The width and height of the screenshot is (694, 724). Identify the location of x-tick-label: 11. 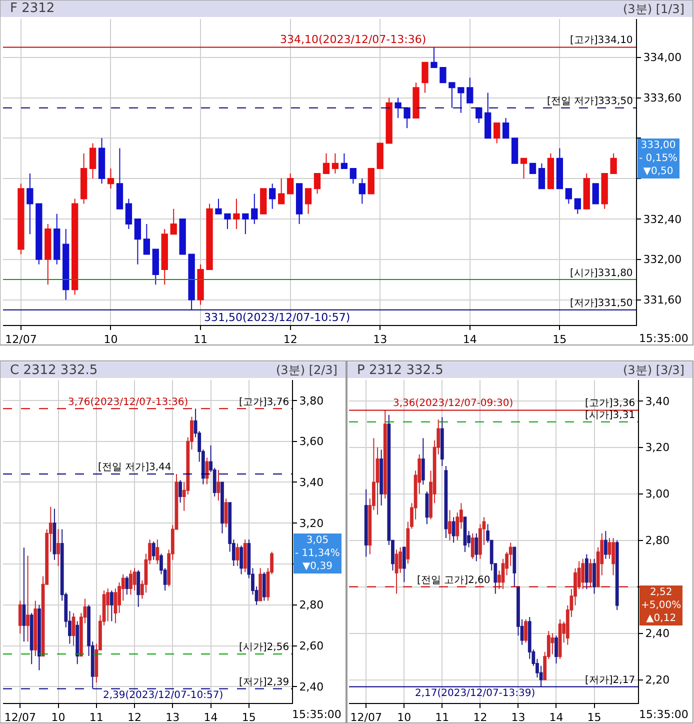
(96, 717).